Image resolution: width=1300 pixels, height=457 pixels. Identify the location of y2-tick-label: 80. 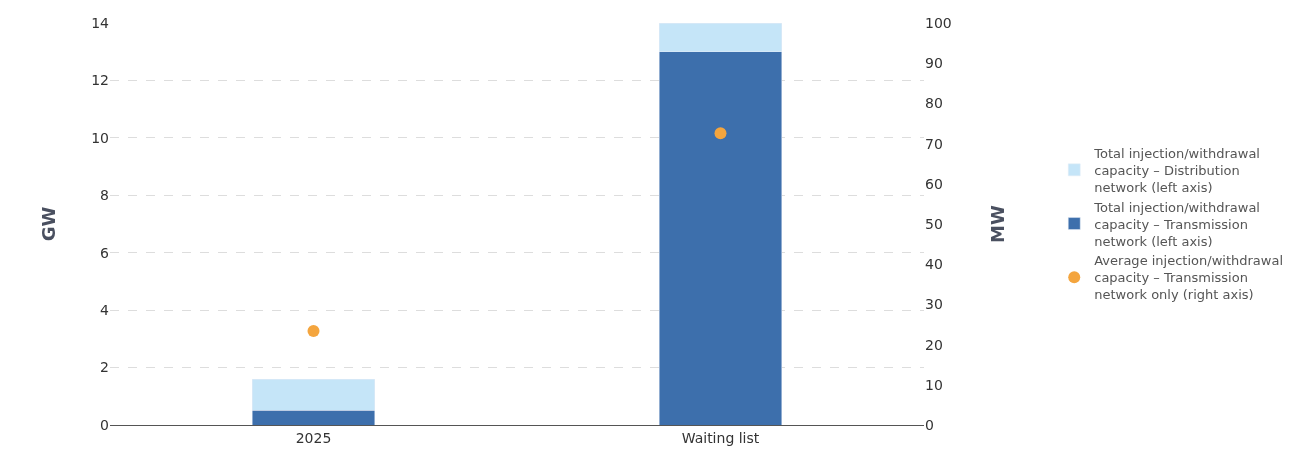
(934, 103).